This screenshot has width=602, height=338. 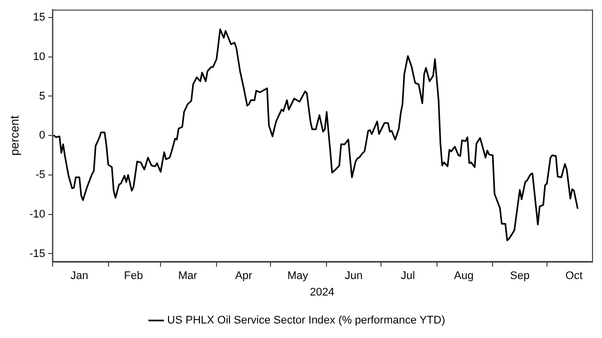 What do you see at coordinates (37, 254) in the screenshot?
I see `y-tick-label: -15` at bounding box center [37, 254].